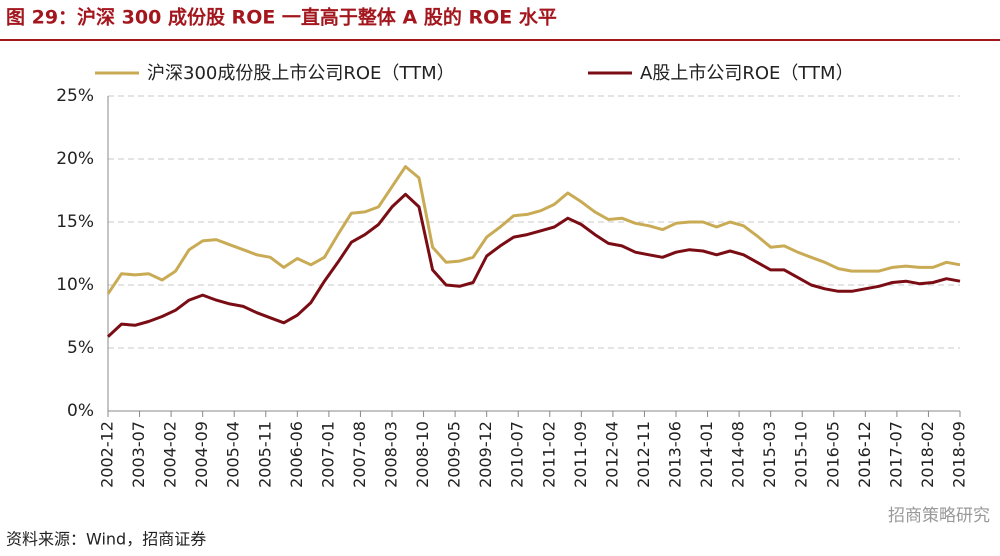 This screenshot has height=556, width=1000. What do you see at coordinates (864, 454) in the screenshot?
I see `x-tick-label: 2016-12` at bounding box center [864, 454].